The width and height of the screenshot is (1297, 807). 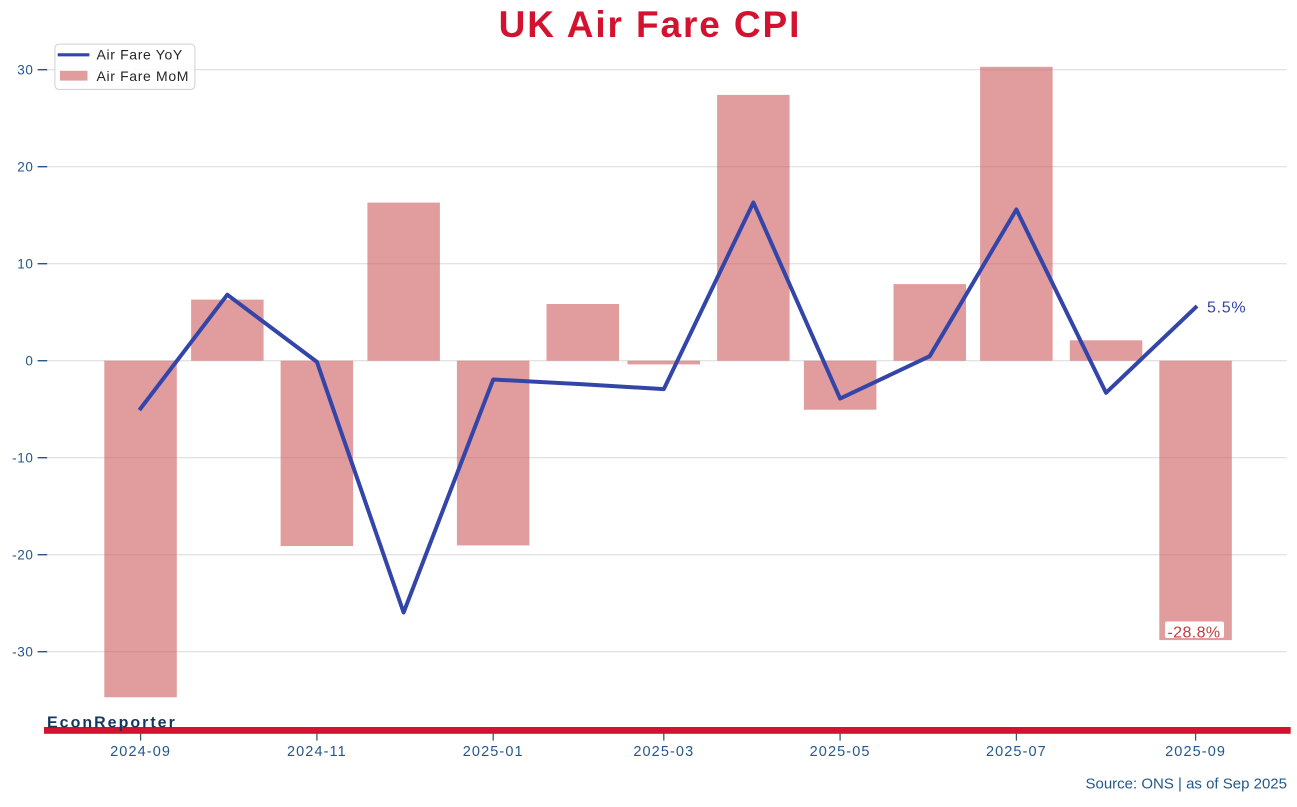 What do you see at coordinates (840, 752) in the screenshot?
I see `svg-text: 2025-05` at bounding box center [840, 752].